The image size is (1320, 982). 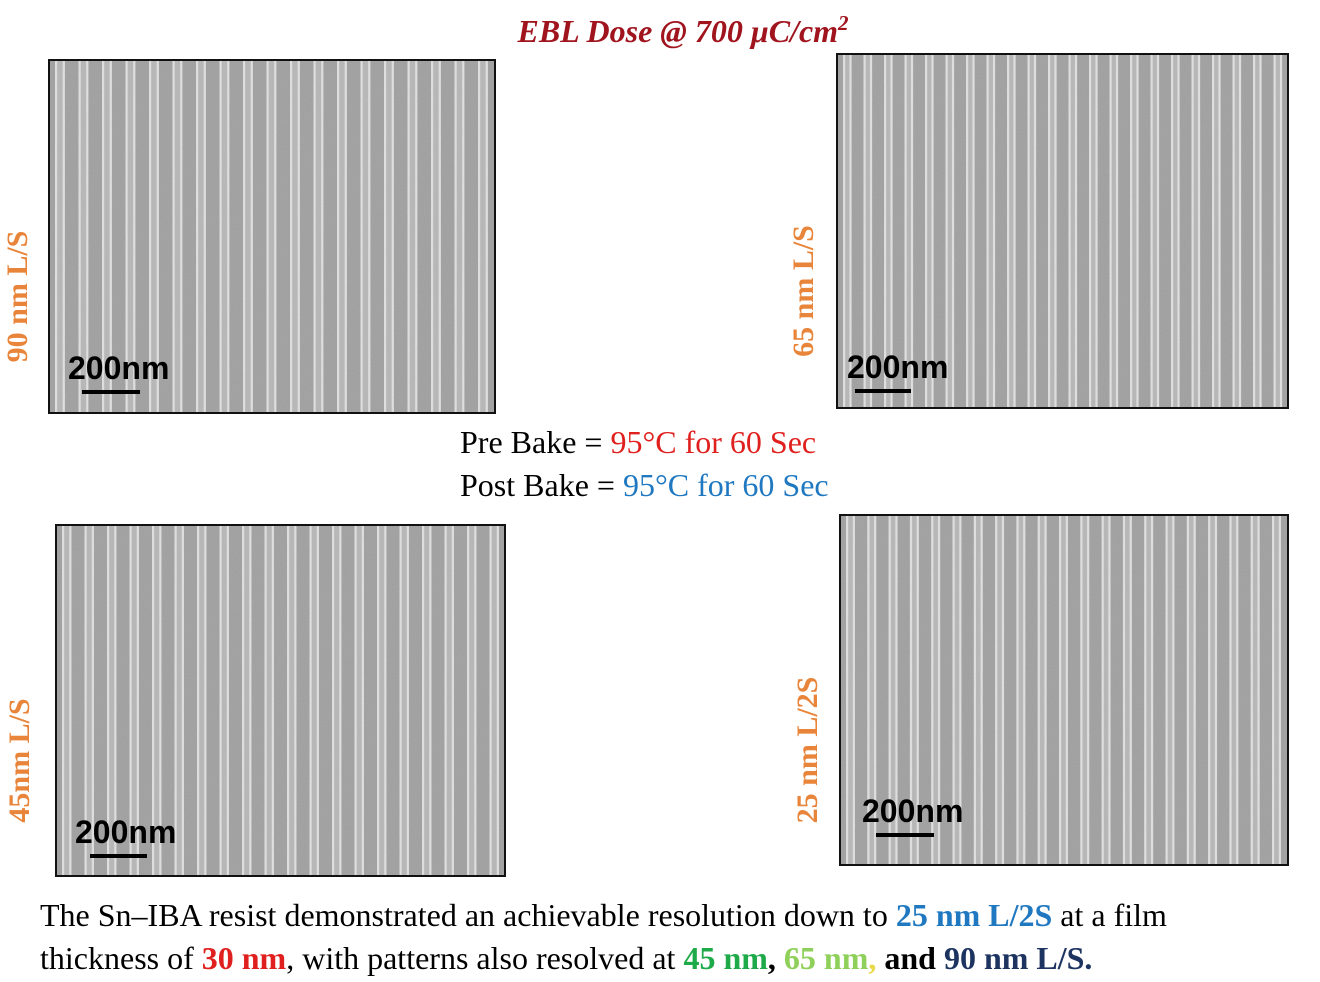 What do you see at coordinates (682, 30) in the screenshot?
I see `figure-title: EBL Dose @ 700 μC/cm2` at bounding box center [682, 30].